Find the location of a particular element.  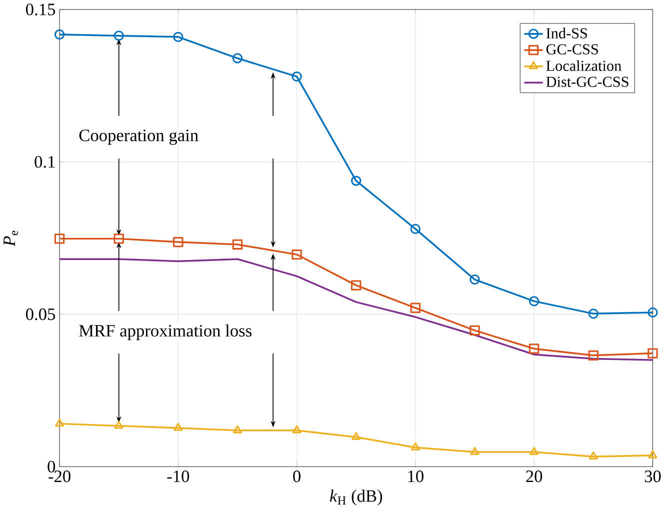

y-tick-label: 0.15 is located at coordinates (41, 10).